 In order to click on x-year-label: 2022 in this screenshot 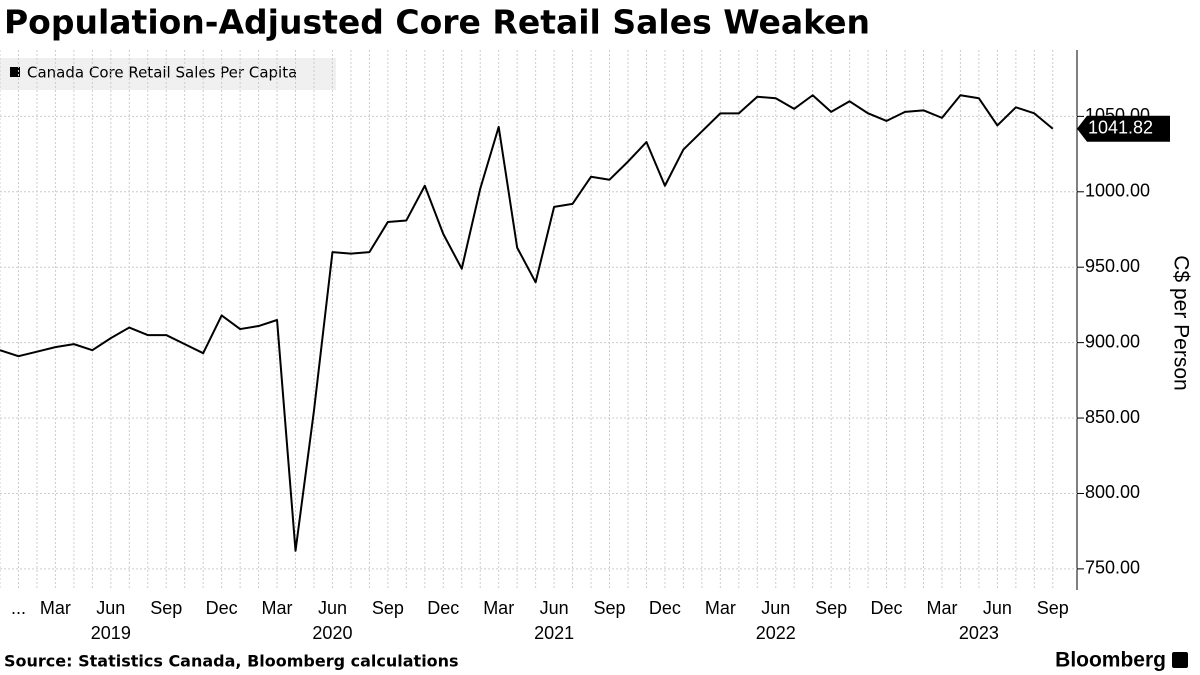, I will do `click(776, 633)`.